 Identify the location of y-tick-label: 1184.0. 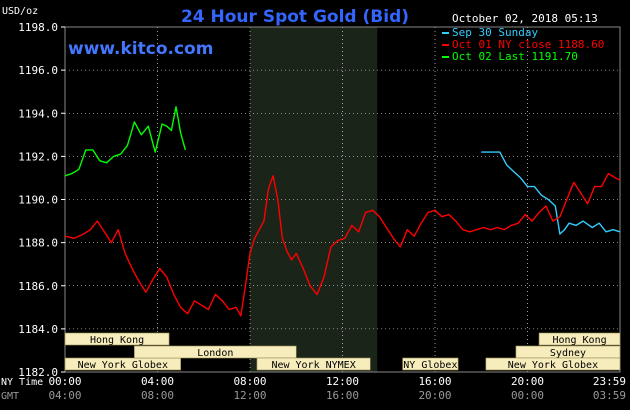
(38, 329).